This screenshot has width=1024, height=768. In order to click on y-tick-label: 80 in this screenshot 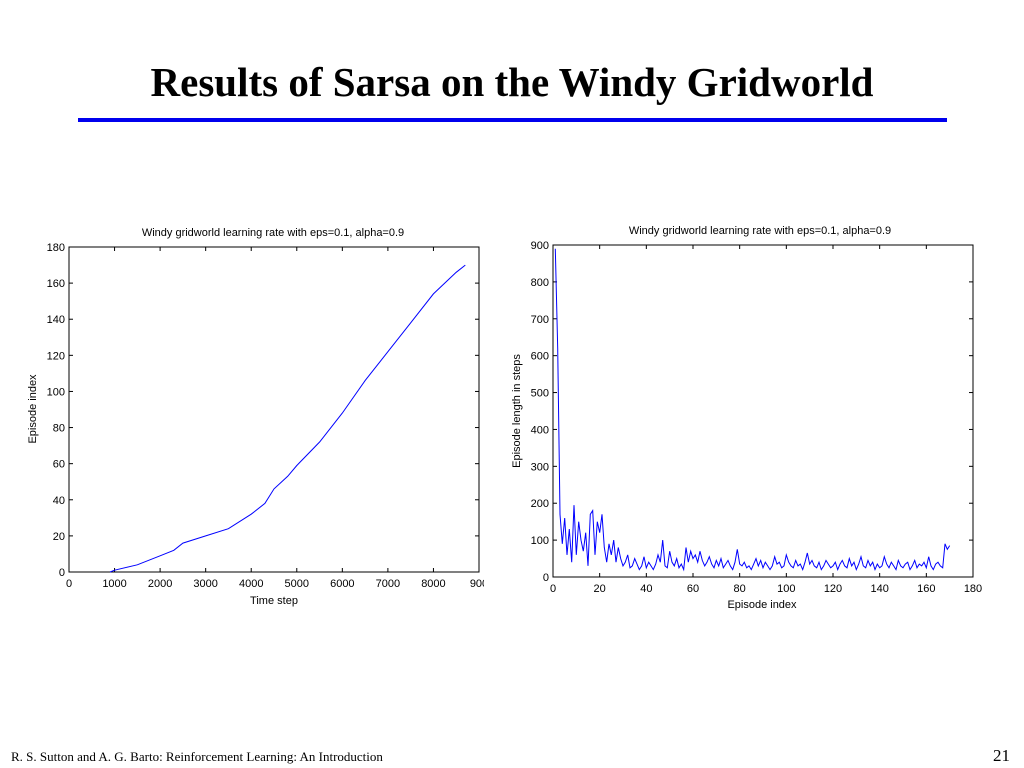, I will do `click(59, 429)`.